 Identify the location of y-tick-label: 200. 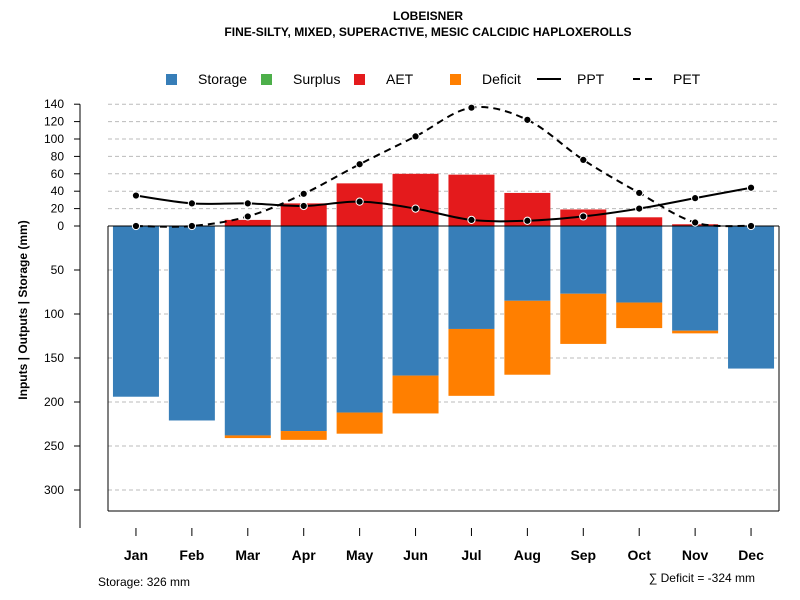
(54, 402).